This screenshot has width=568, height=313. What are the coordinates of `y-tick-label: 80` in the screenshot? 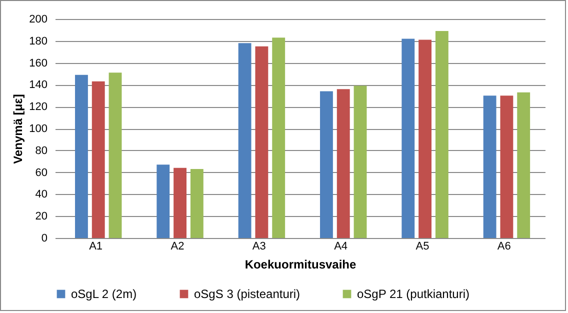 It's located at (41, 150).